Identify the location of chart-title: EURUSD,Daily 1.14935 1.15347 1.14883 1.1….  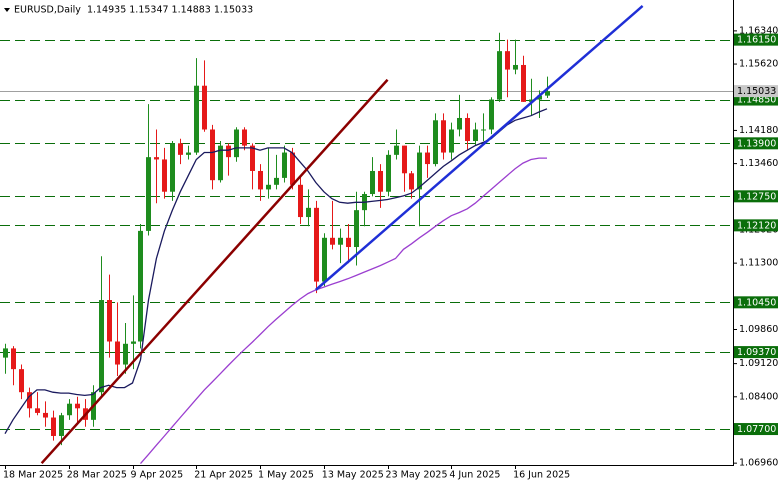
(133, 10).